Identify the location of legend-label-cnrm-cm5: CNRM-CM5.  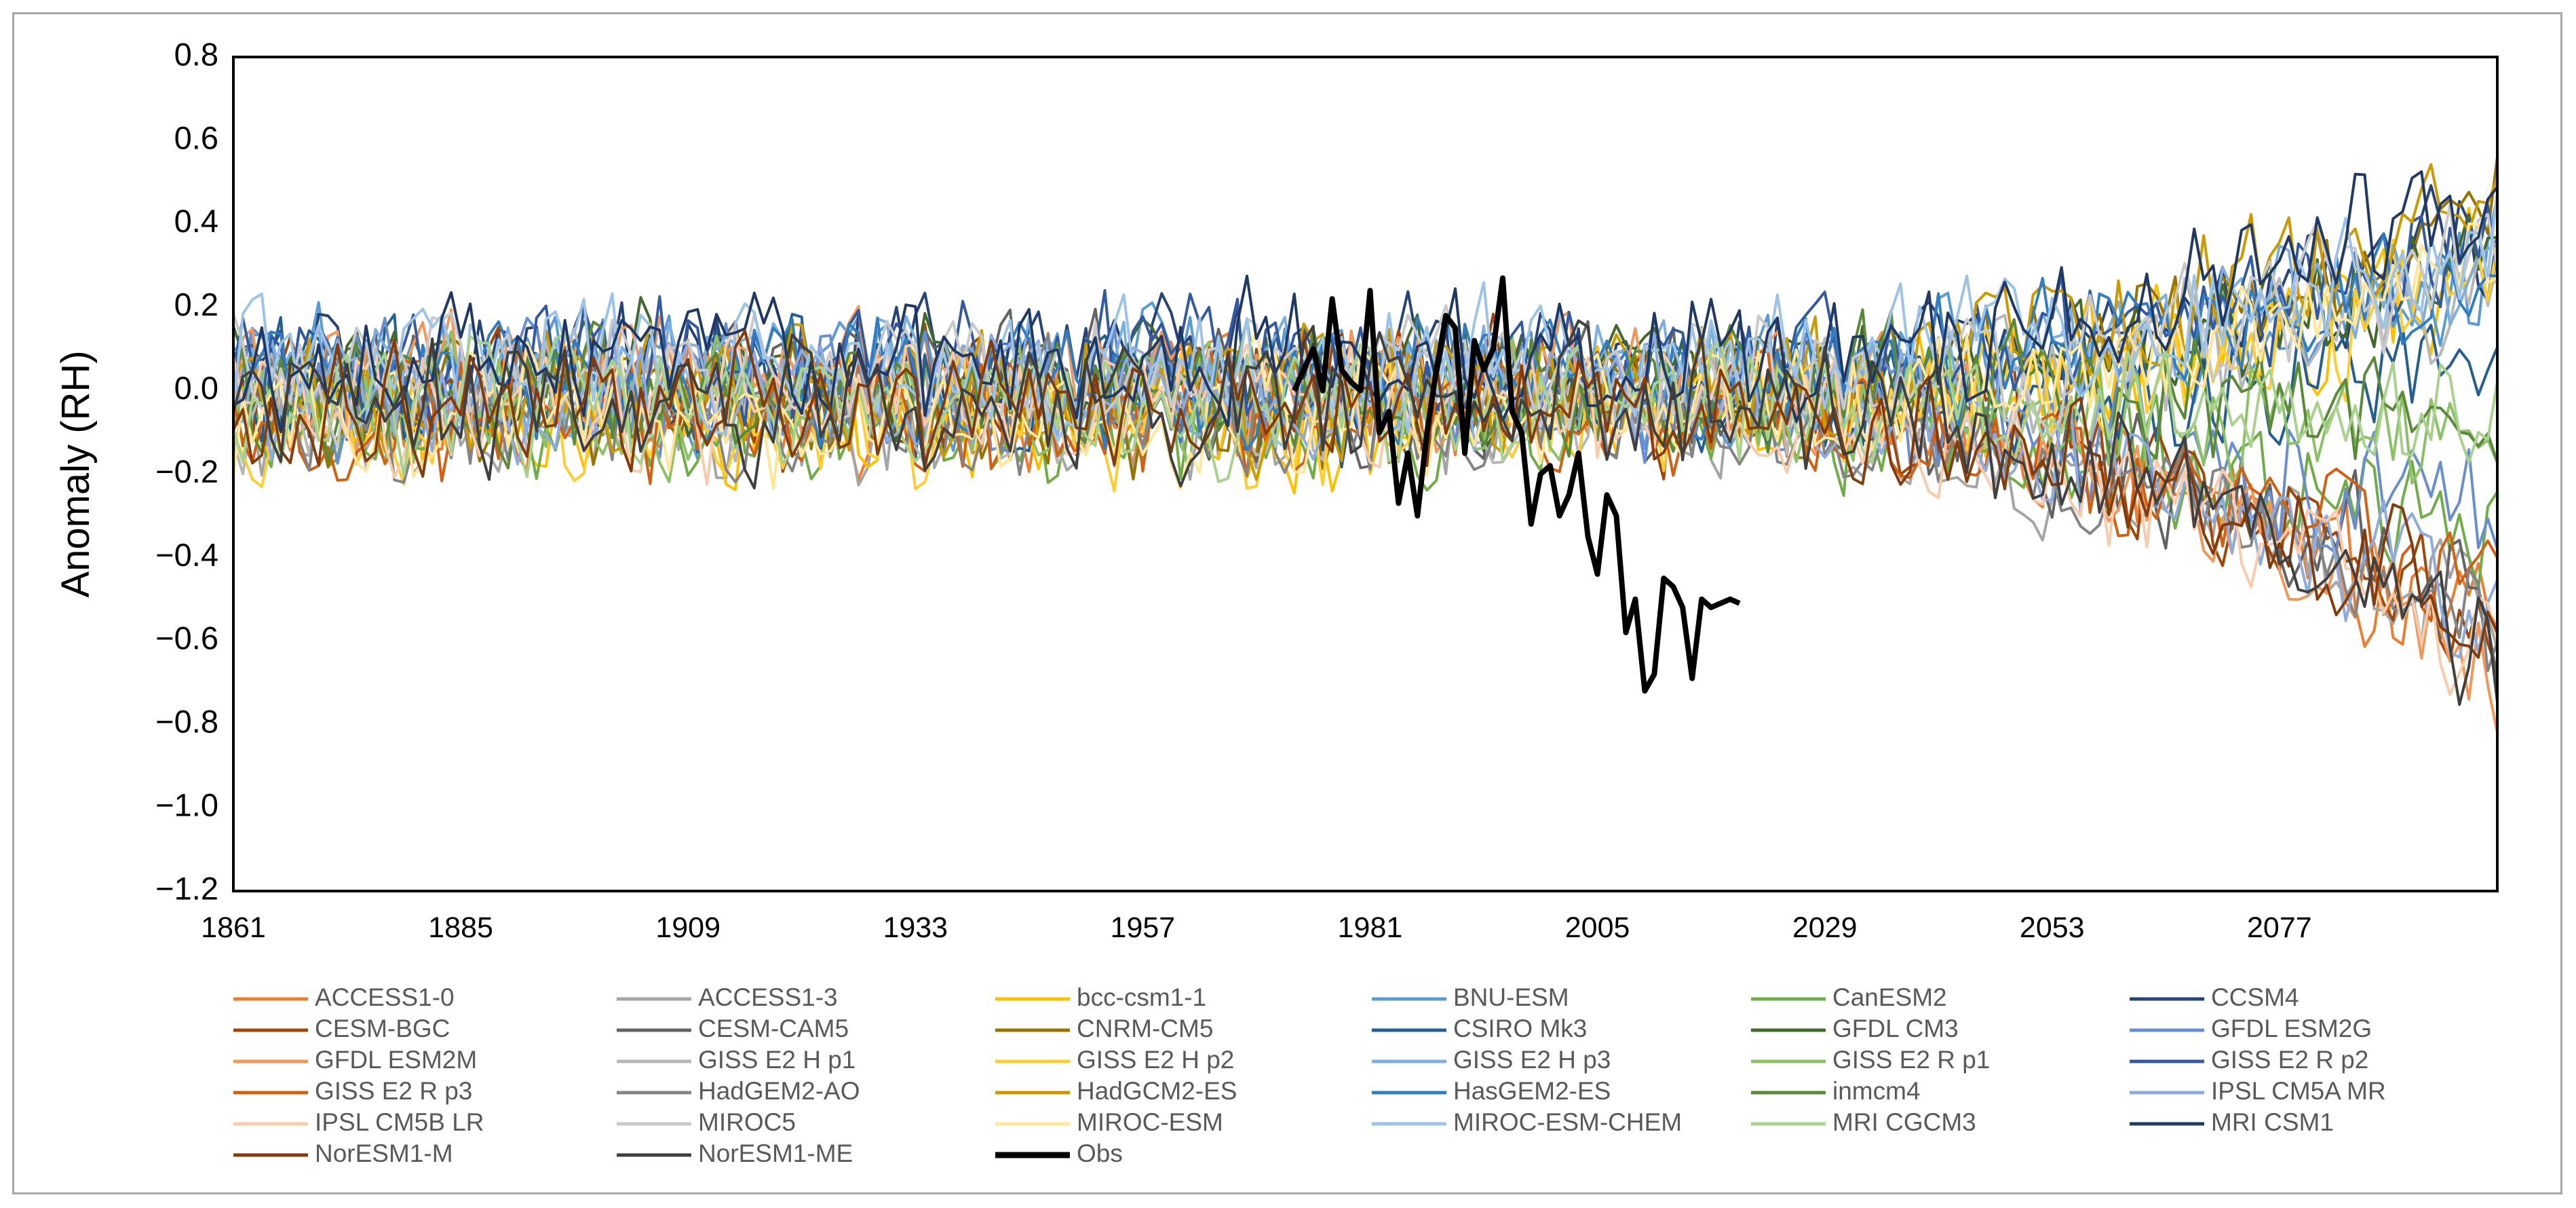
(1145, 1028).